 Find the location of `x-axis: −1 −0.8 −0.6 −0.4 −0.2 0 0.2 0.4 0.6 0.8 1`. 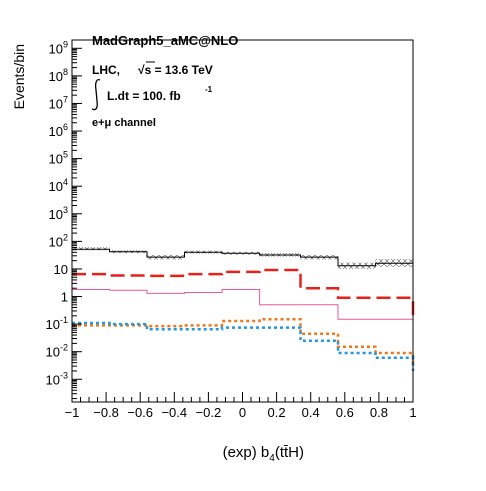

x-axis: −1 −0.8 −0.6 −0.4 −0.2 0 0.2 0.4 0.6 0.8 1 is located at coordinates (241, 406).